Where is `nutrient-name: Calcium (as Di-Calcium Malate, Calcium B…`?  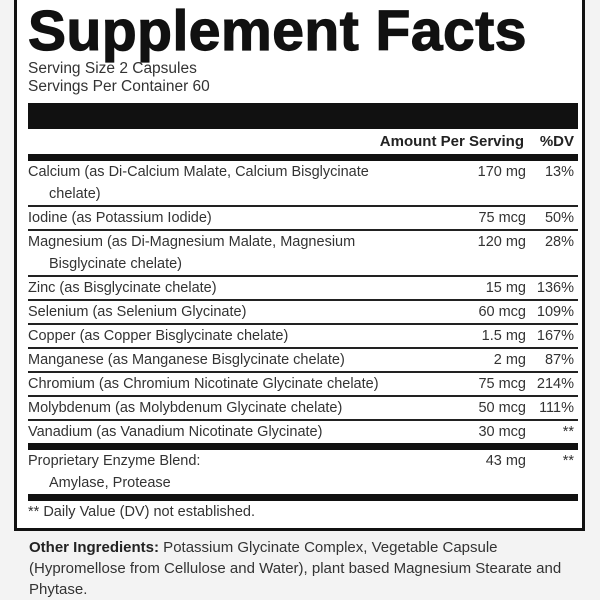 nutrient-name: Calcium (as Di-Calcium Malate, Calcium B… is located at coordinates (198, 172).